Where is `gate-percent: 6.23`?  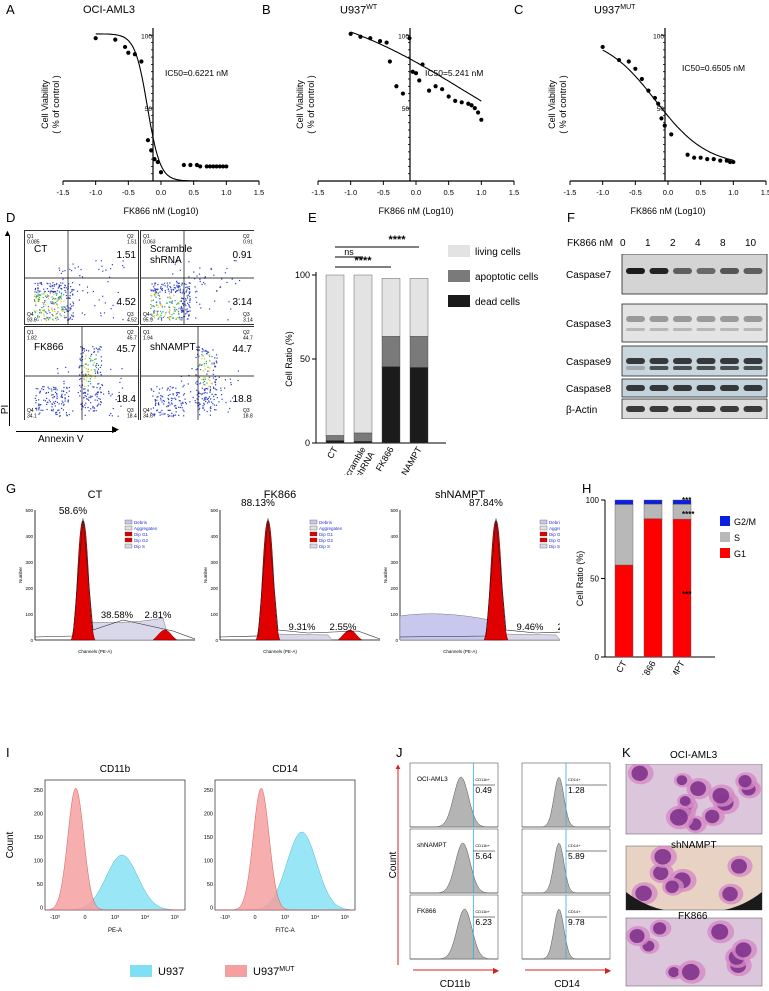
gate-percent: 6.23 is located at coordinates (483, 922).